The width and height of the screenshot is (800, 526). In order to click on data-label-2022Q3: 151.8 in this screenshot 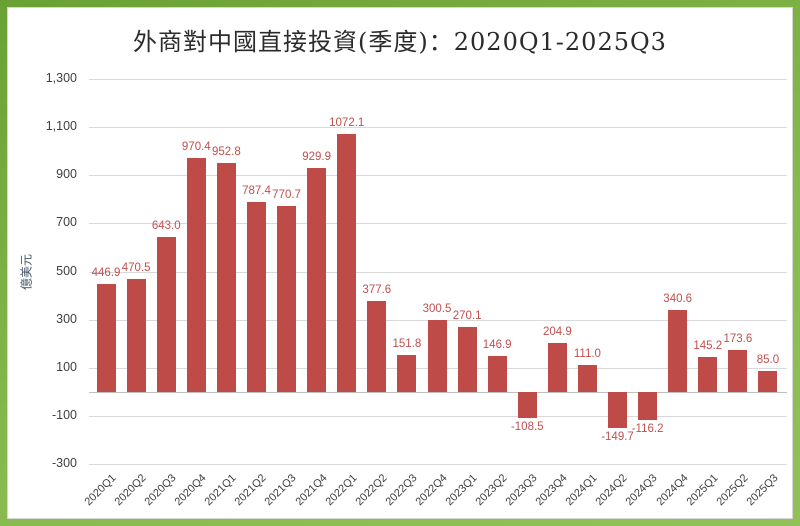, I will do `click(407, 344)`.